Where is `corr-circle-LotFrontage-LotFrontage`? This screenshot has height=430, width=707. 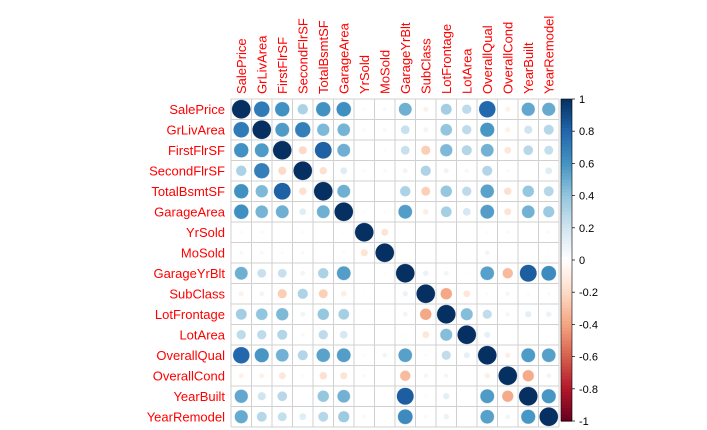 corr-circle-LotFrontage-LotFrontage is located at coordinates (446, 314).